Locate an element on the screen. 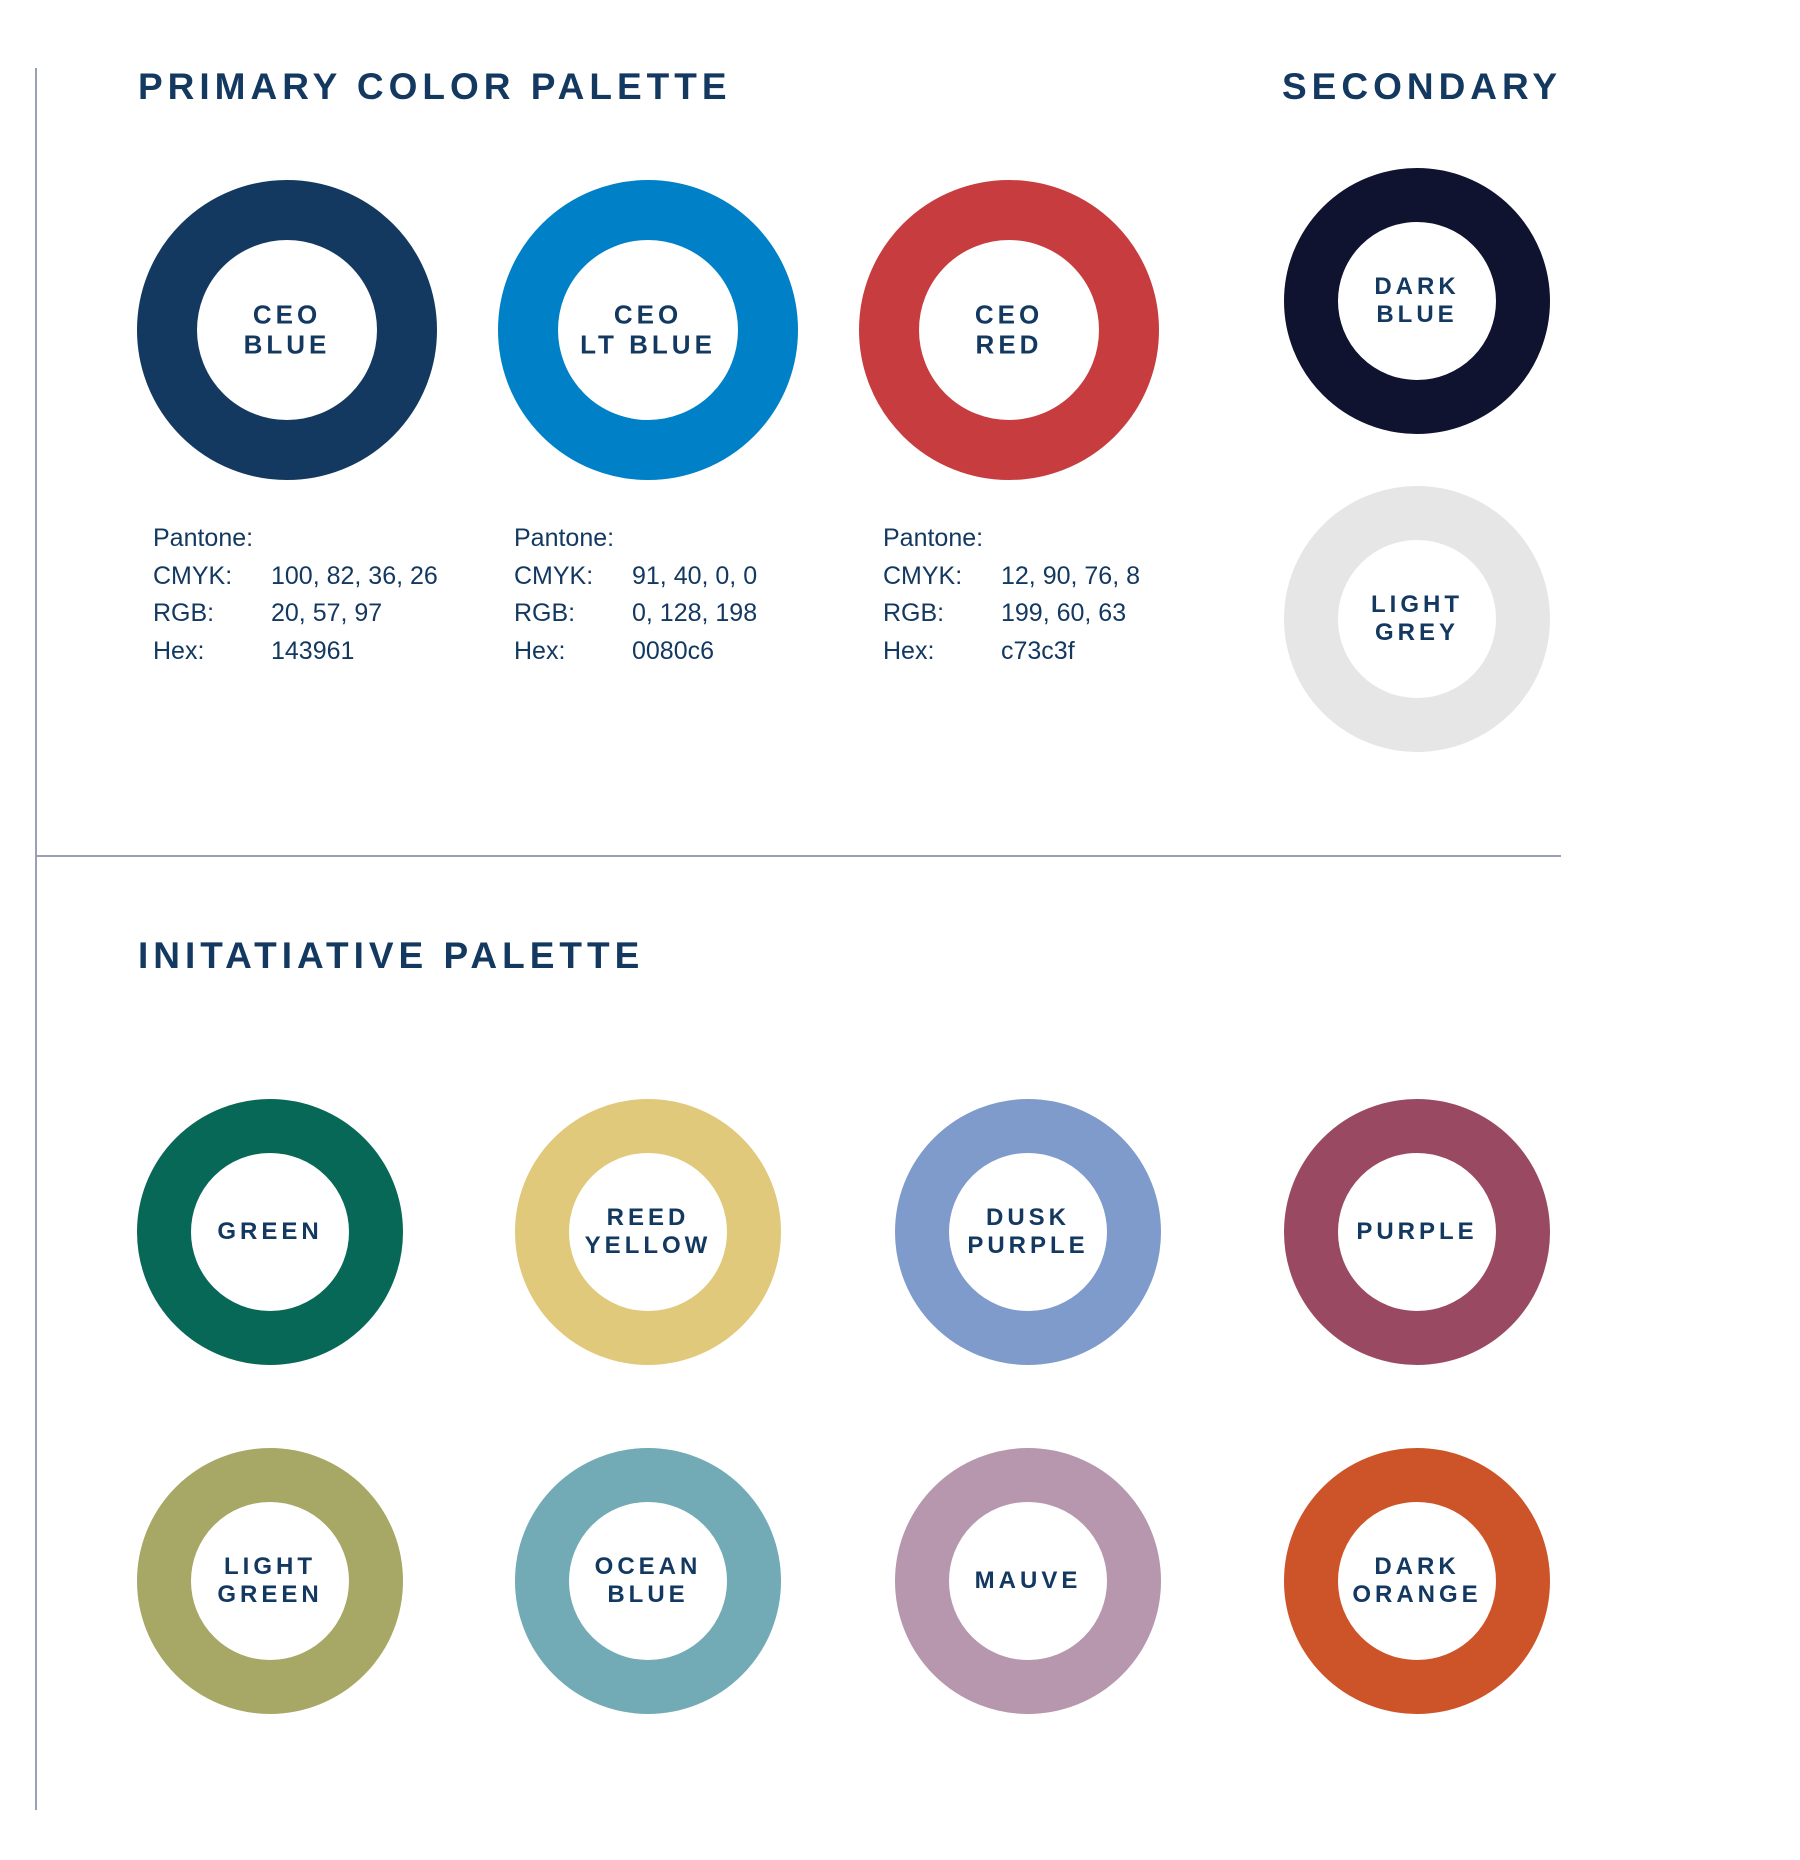  spec-row-hex: Hex: c73c3f is located at coordinates (1011, 652).